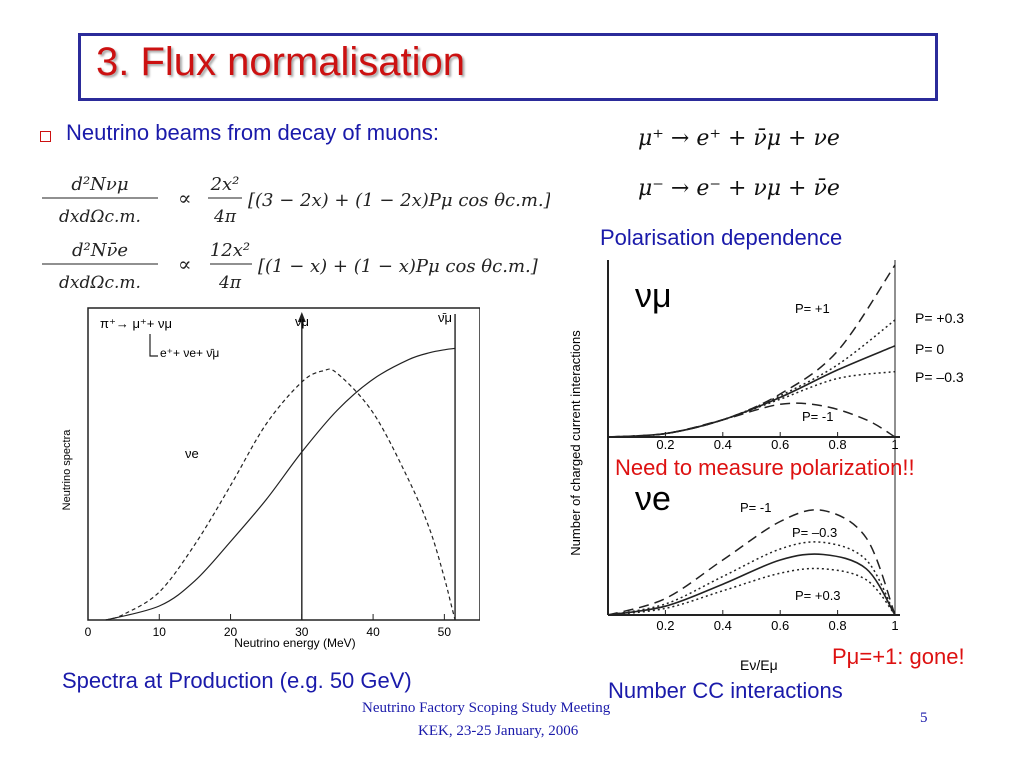 The width and height of the screenshot is (1024, 768). Describe the element at coordinates (817, 416) in the screenshot. I see `label-numu-p-minus1: P= -1` at that location.